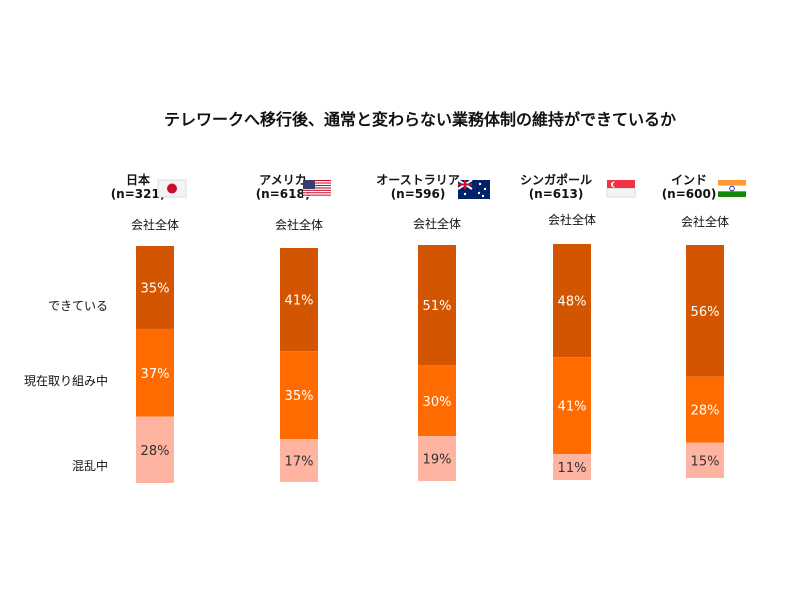 This screenshot has width=800, height=600. I want to click on sample-size: (n=600), so click(689, 194).